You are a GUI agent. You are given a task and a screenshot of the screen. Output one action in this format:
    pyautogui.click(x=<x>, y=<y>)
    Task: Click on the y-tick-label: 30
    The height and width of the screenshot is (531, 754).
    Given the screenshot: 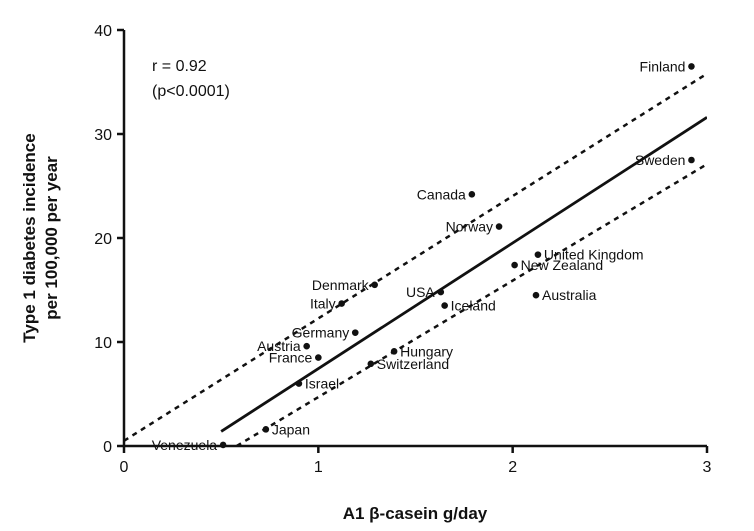 What is the action you would take?
    pyautogui.click(x=103, y=135)
    